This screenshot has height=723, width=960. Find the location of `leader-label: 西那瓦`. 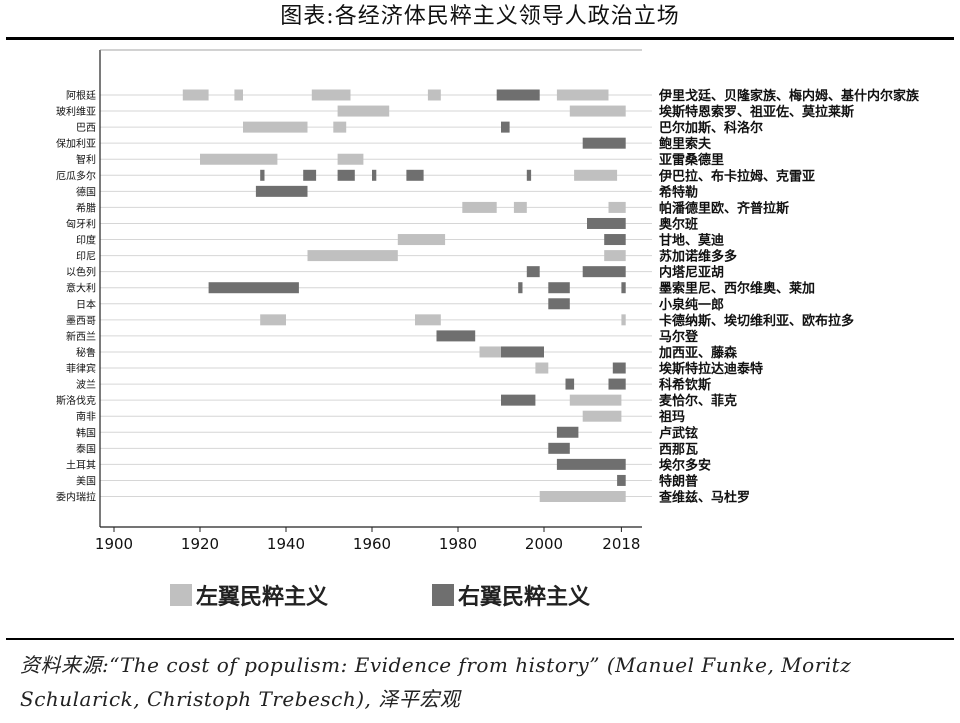

leader-label: 西那瓦 is located at coordinates (678, 449).